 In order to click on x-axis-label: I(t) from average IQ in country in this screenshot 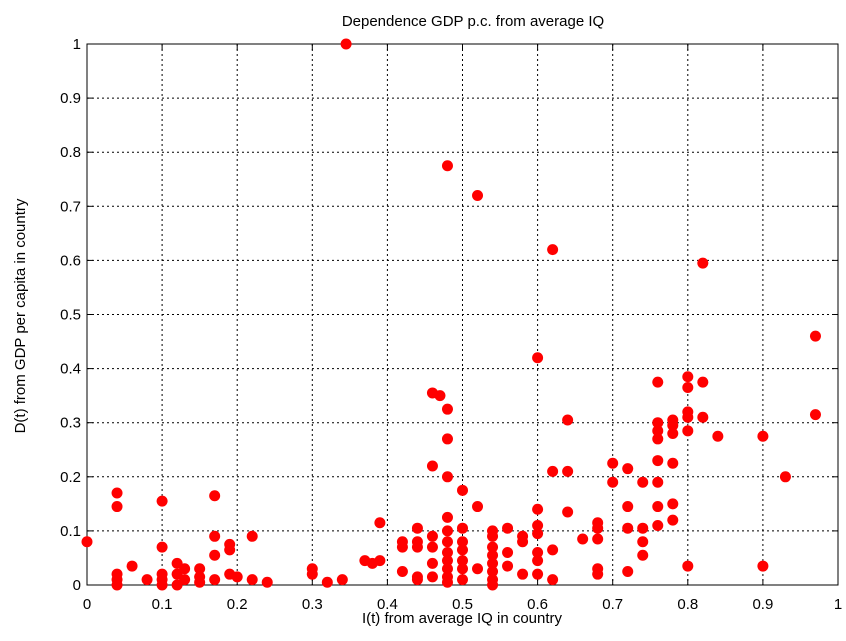, I will do `click(462, 618)`.